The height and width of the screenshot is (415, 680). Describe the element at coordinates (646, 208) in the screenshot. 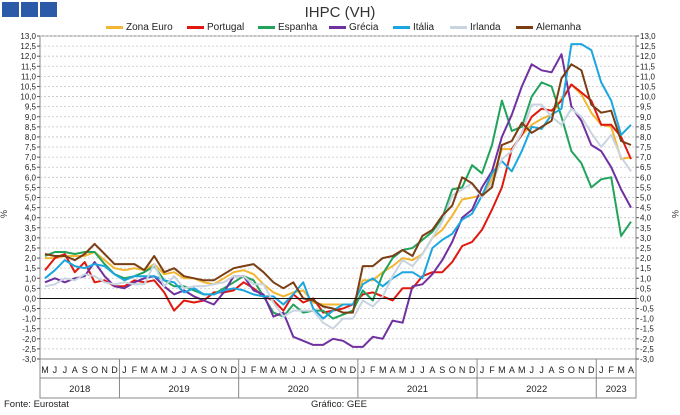

I see `y-tick-label-right: 4,5` at that location.